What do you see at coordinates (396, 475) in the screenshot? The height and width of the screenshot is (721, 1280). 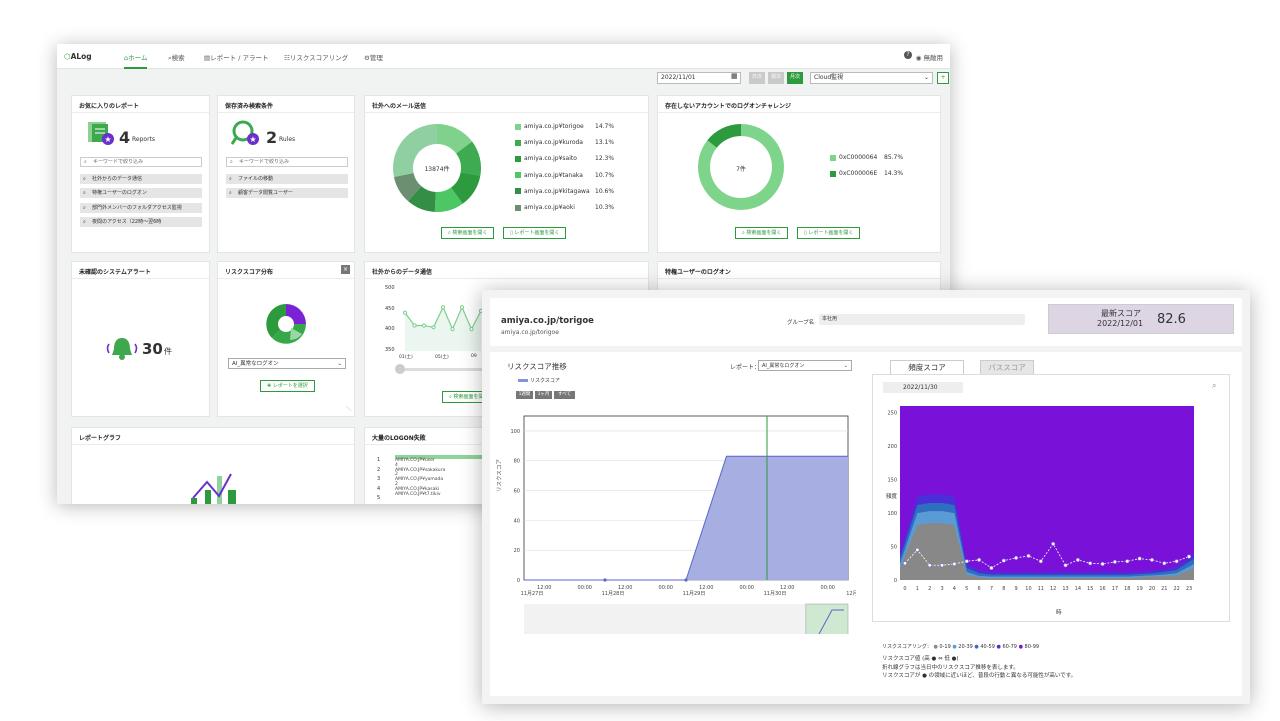 I see `fail-count: 2` at bounding box center [396, 475].